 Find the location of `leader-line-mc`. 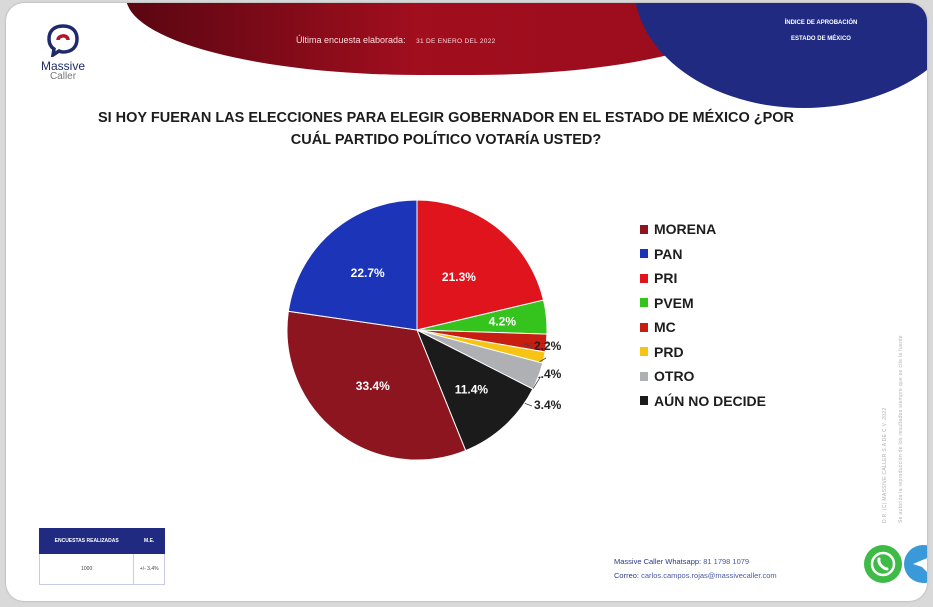

leader-line-mc is located at coordinates (536, 345).